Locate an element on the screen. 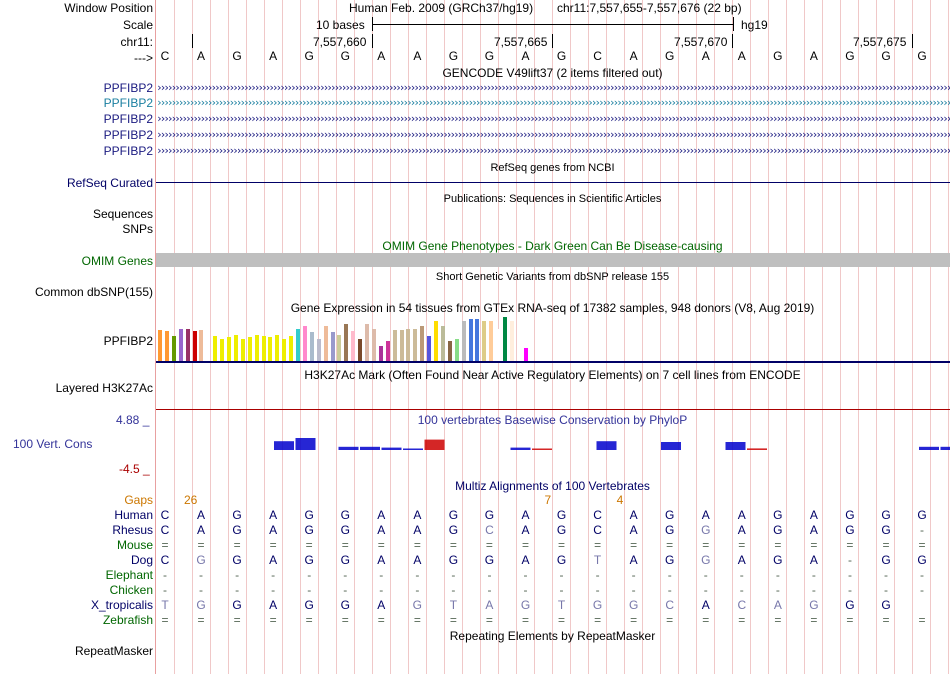  phylop-track-label: 100 Vert. Cons is located at coordinates (53, 444).